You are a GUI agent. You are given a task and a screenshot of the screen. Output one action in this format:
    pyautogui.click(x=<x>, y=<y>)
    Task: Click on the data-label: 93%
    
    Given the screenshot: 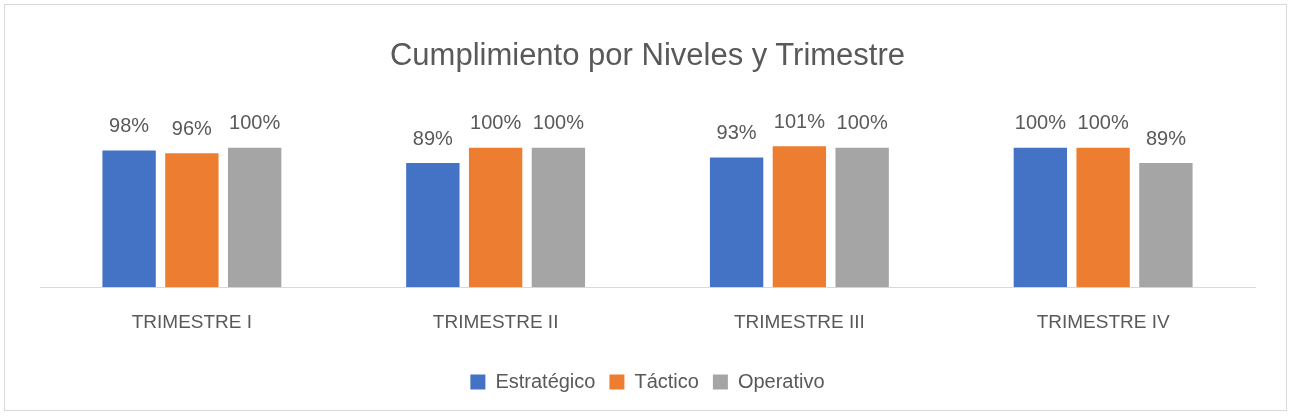 What is the action you would take?
    pyautogui.click(x=736, y=131)
    